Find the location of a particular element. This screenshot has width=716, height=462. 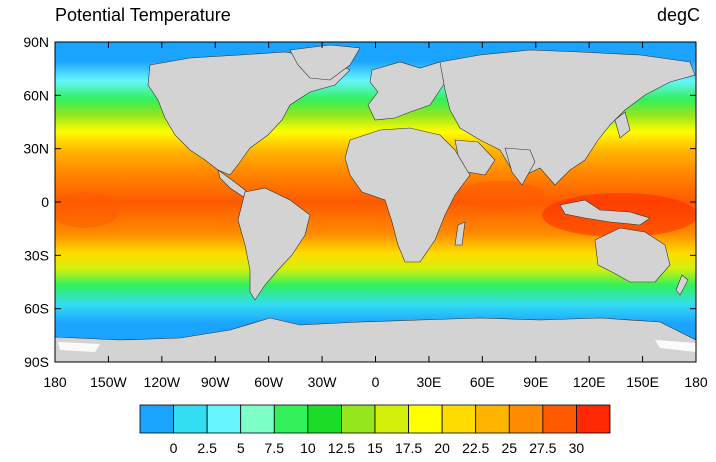

greenland is located at coordinates (325, 62).